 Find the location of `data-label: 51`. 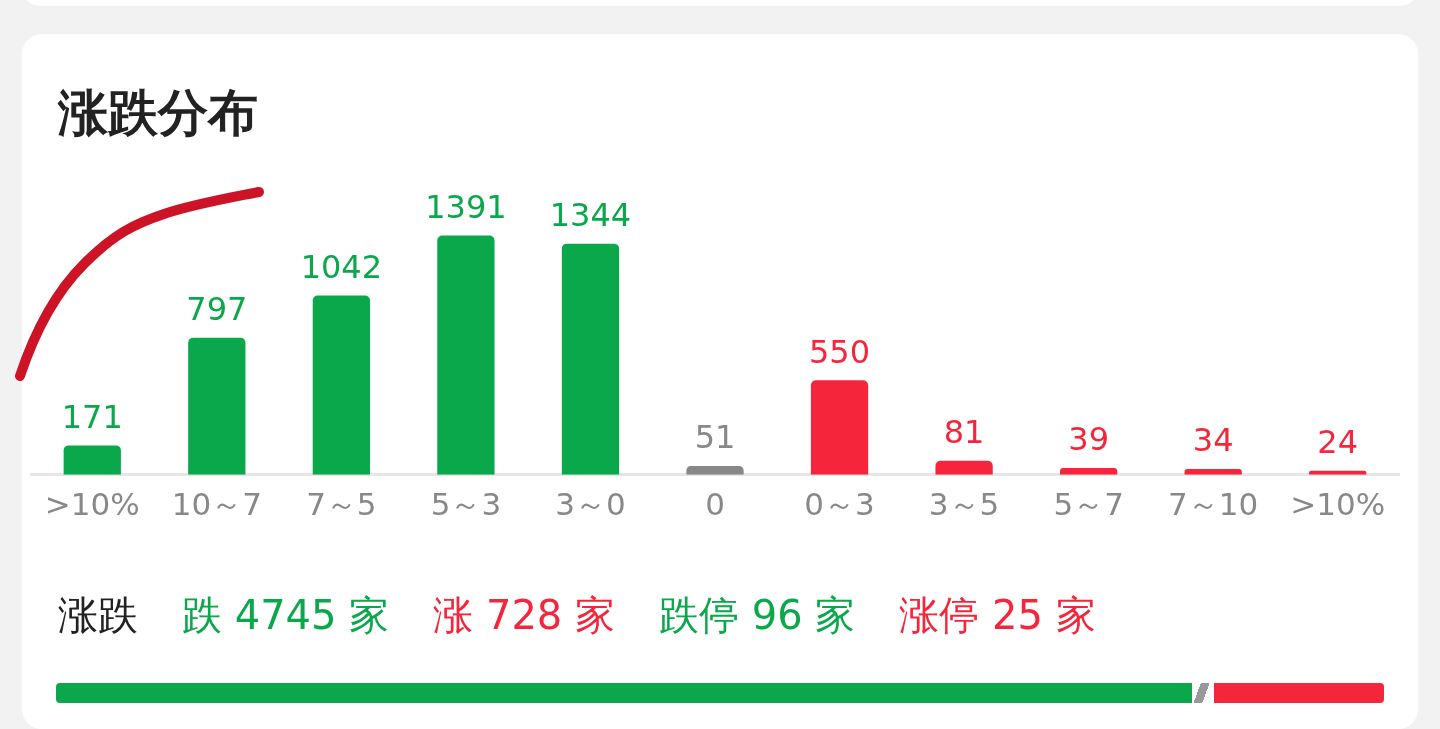

data-label: 51 is located at coordinates (715, 437).